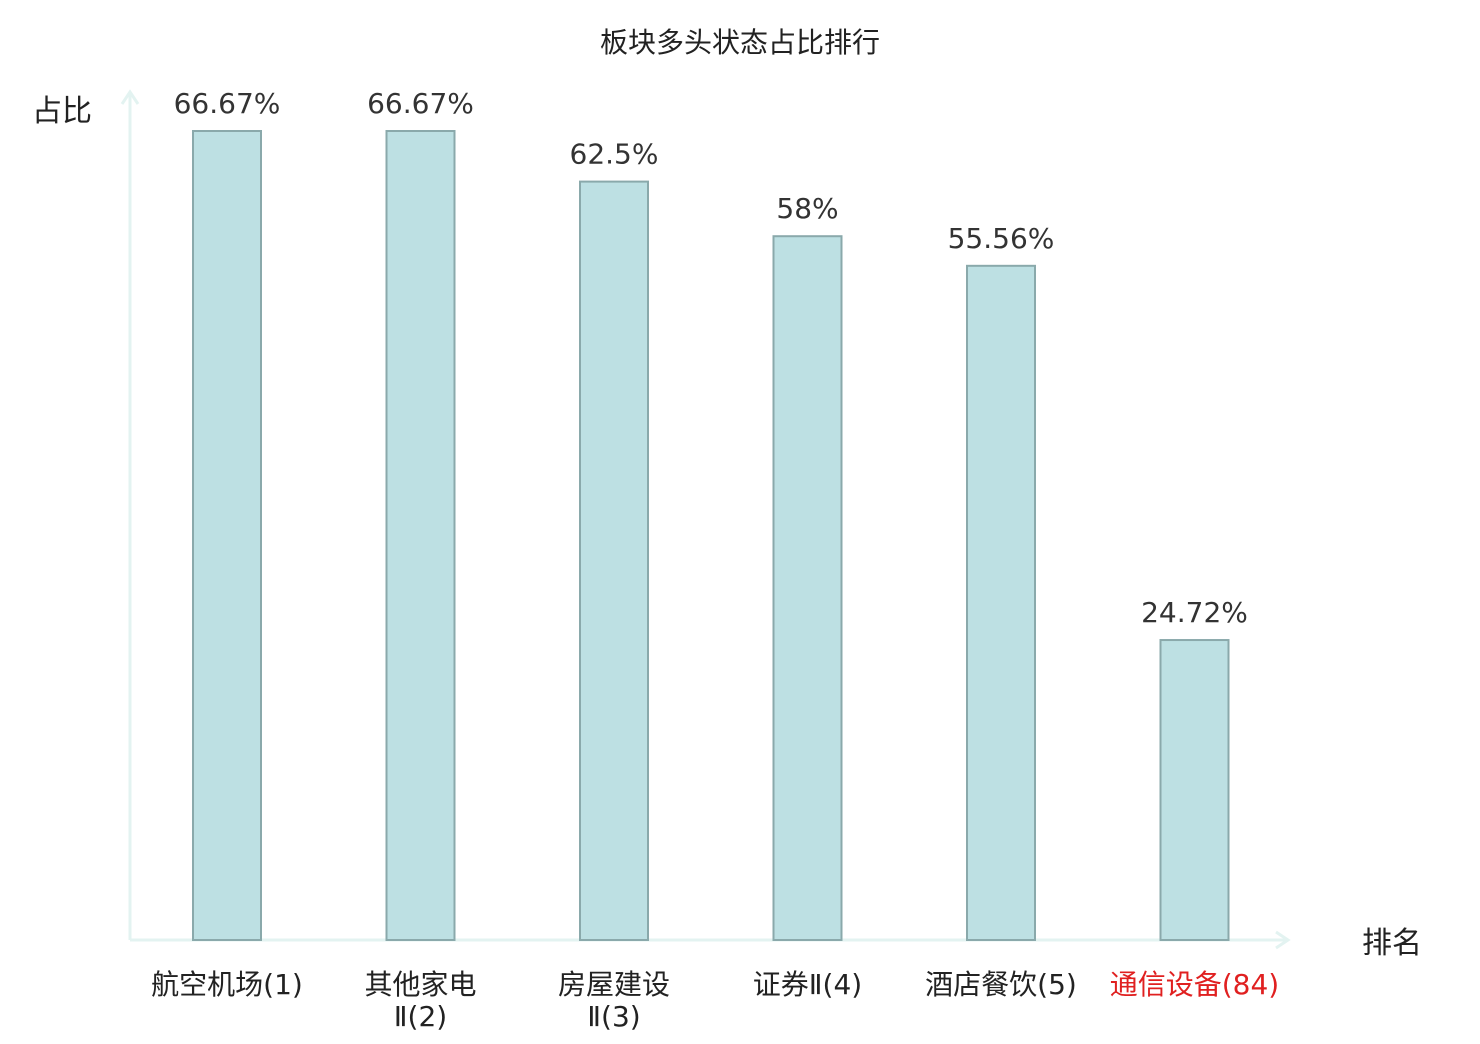 The height and width of the screenshot is (1044, 1480). I want to click on y-axis-label: 占比, so click(62, 111).